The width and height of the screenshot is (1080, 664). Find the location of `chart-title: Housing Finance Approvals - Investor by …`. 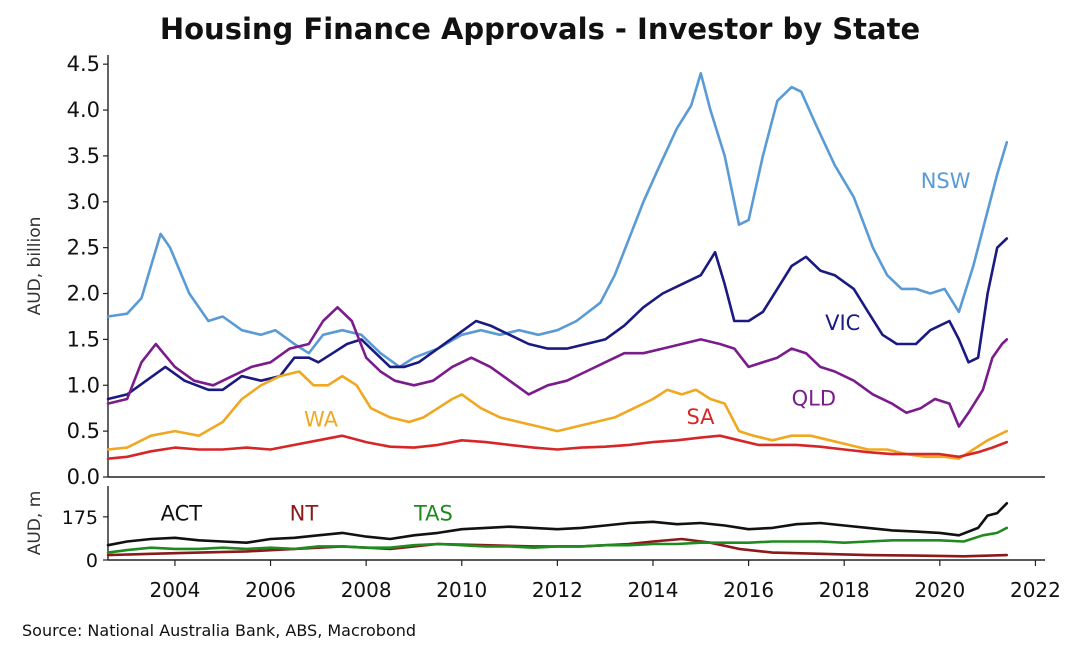

chart-title: Housing Finance Approvals - Investor by … is located at coordinates (540, 29).